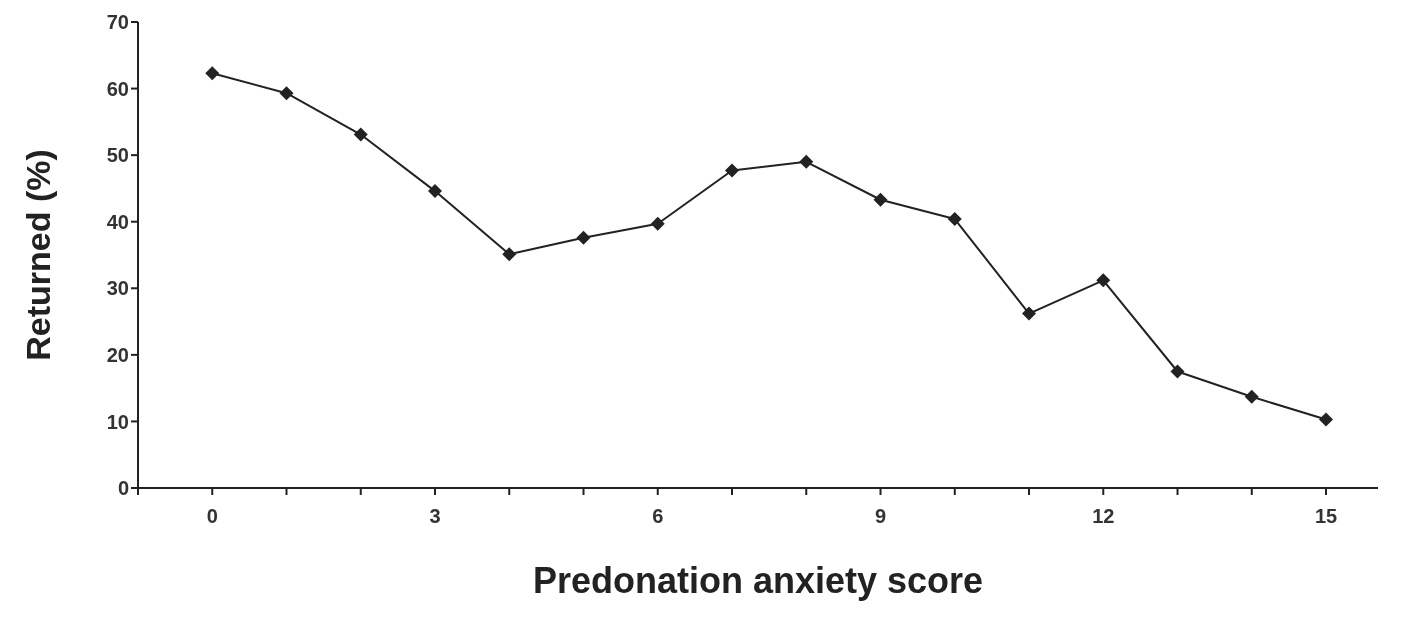 This screenshot has width=1408, height=620. Describe the element at coordinates (880, 516) in the screenshot. I see `x-tick-label: 9` at that location.